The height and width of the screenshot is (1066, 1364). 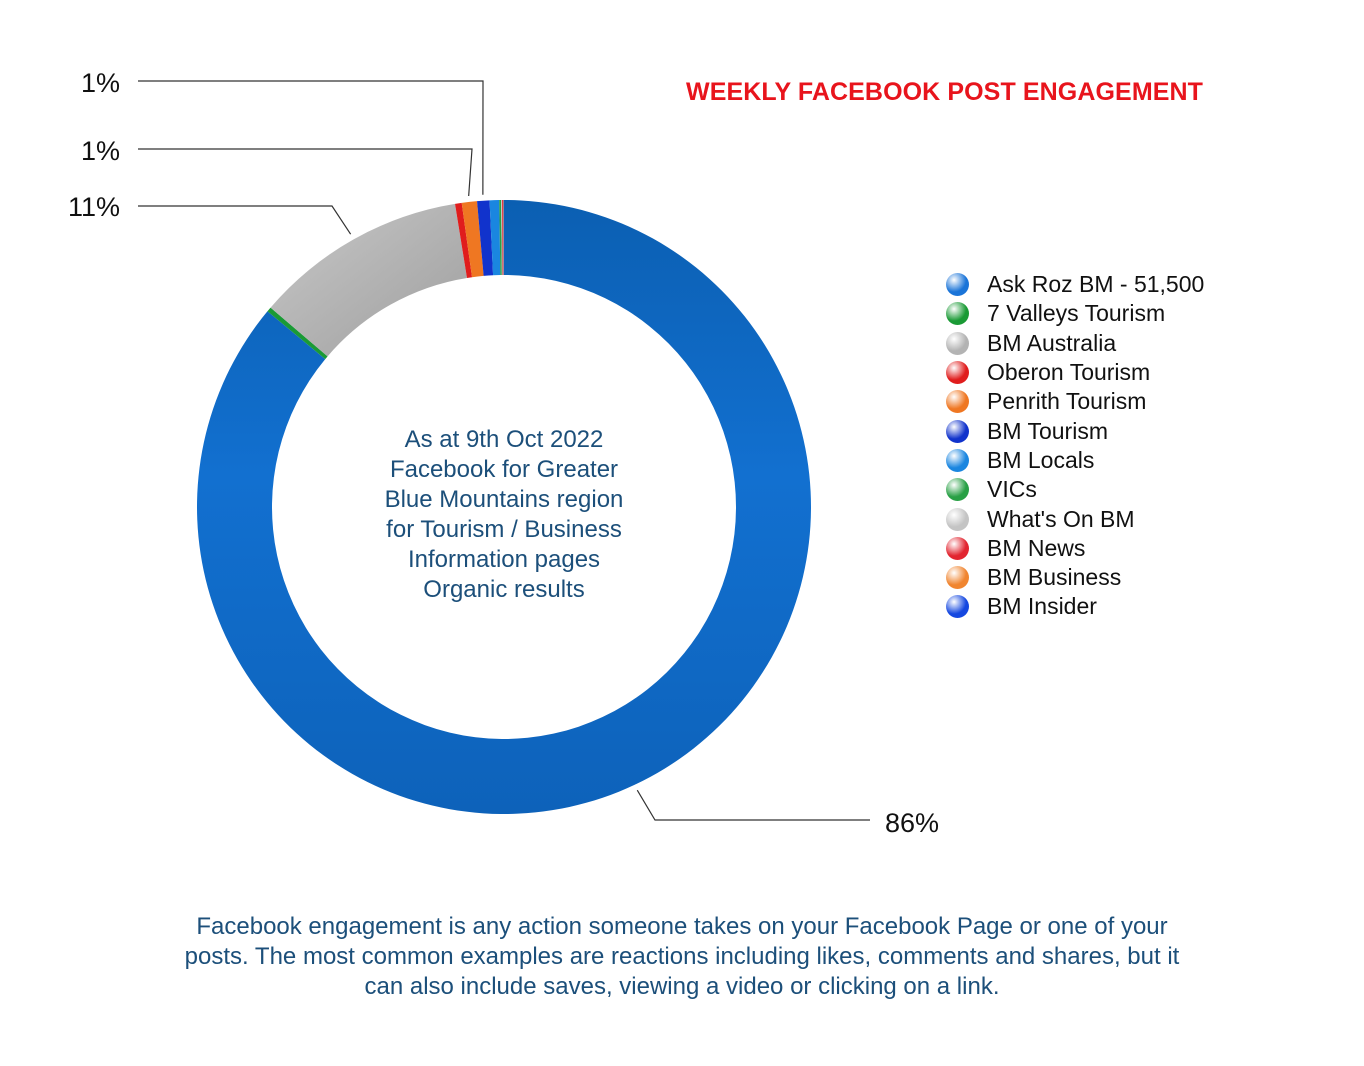 What do you see at coordinates (1036, 547) in the screenshot?
I see `legend-label: BM News` at bounding box center [1036, 547].